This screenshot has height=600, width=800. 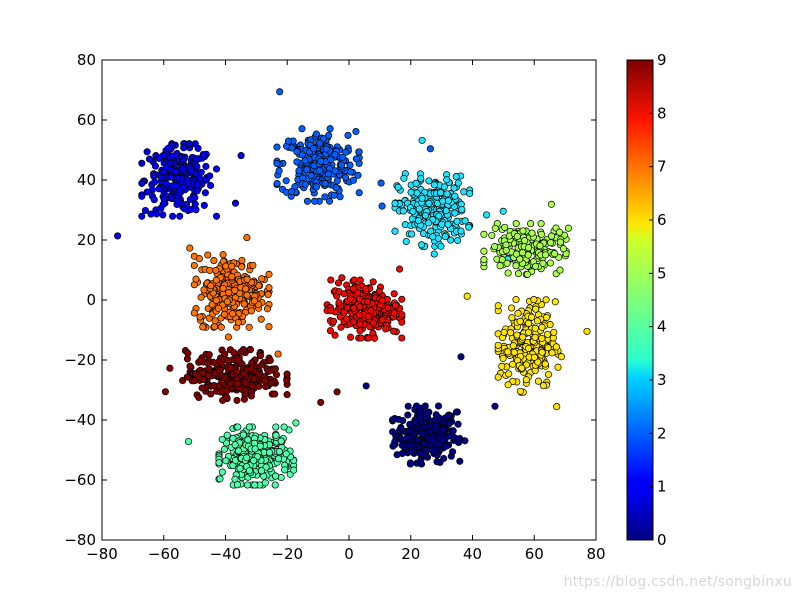 I want to click on x-tick-label: 0, so click(x=349, y=554).